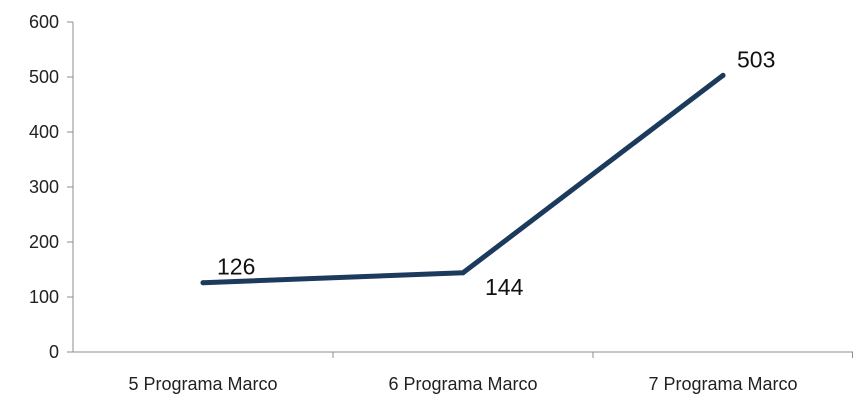 The height and width of the screenshot is (398, 853). I want to click on y-tick-label: 100, so click(44, 297).